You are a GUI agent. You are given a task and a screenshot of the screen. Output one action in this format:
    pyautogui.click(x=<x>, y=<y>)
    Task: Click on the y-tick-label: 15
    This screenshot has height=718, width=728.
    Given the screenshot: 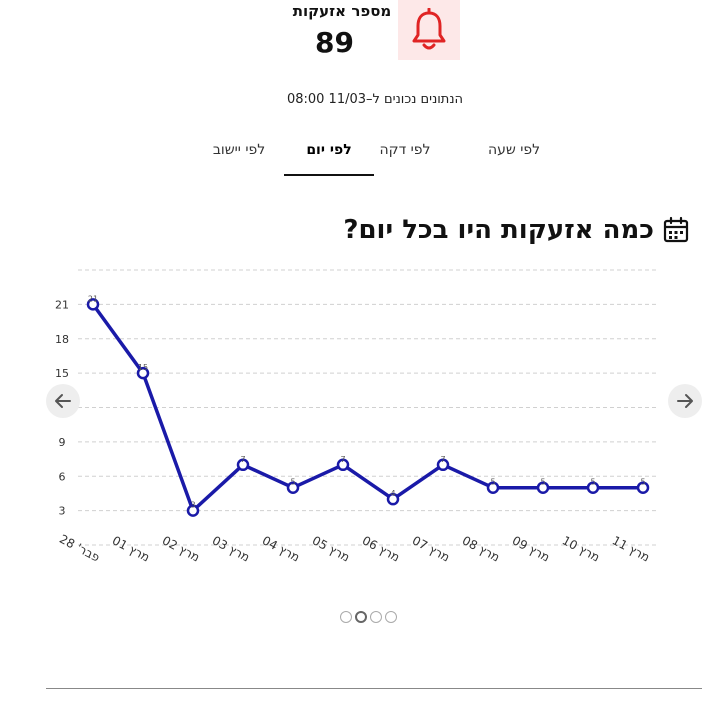 What is the action you would take?
    pyautogui.click(x=62, y=373)
    